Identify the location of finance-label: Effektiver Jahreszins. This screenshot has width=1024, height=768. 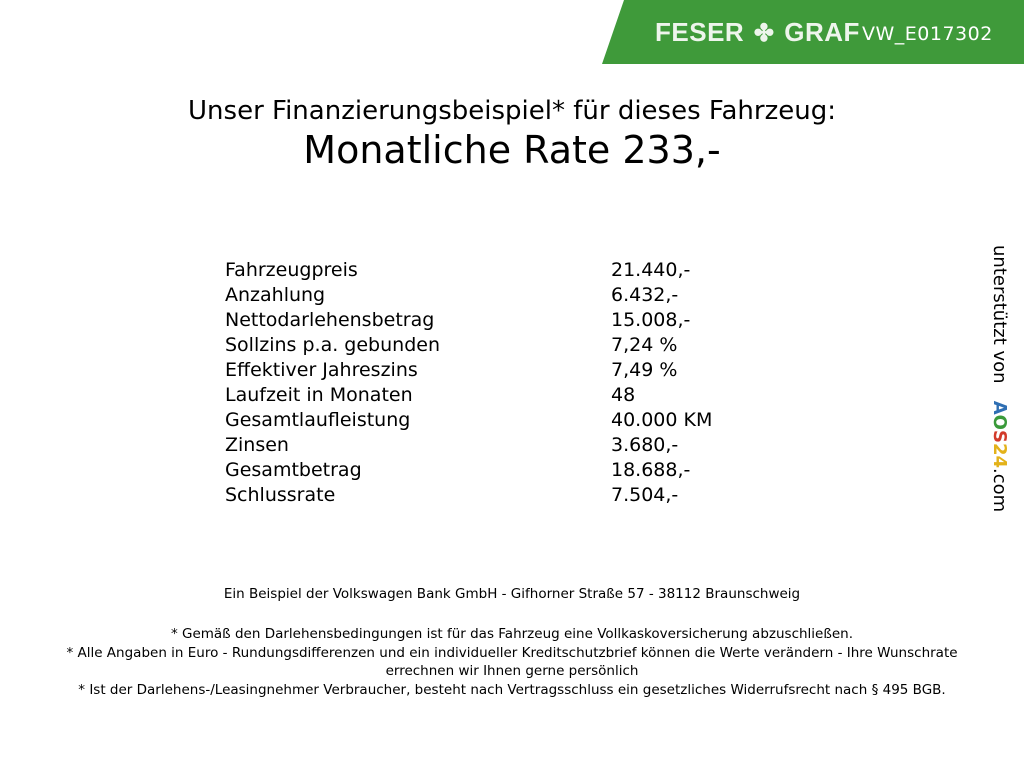
(321, 370).